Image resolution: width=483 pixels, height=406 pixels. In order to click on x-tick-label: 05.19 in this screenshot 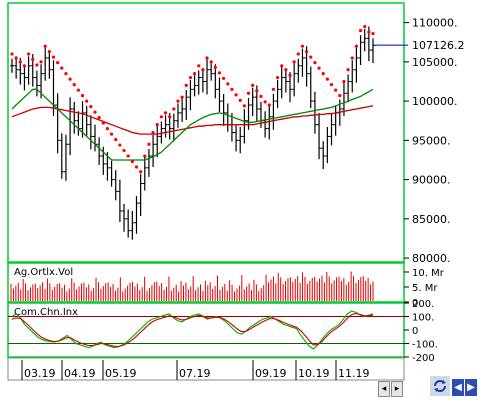, I will do `click(121, 373)`.